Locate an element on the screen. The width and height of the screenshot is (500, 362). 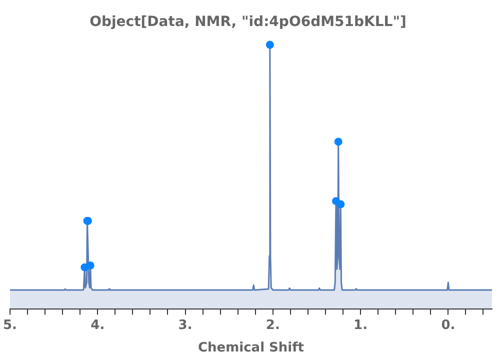
x-tick-label: 3. is located at coordinates (185, 325).